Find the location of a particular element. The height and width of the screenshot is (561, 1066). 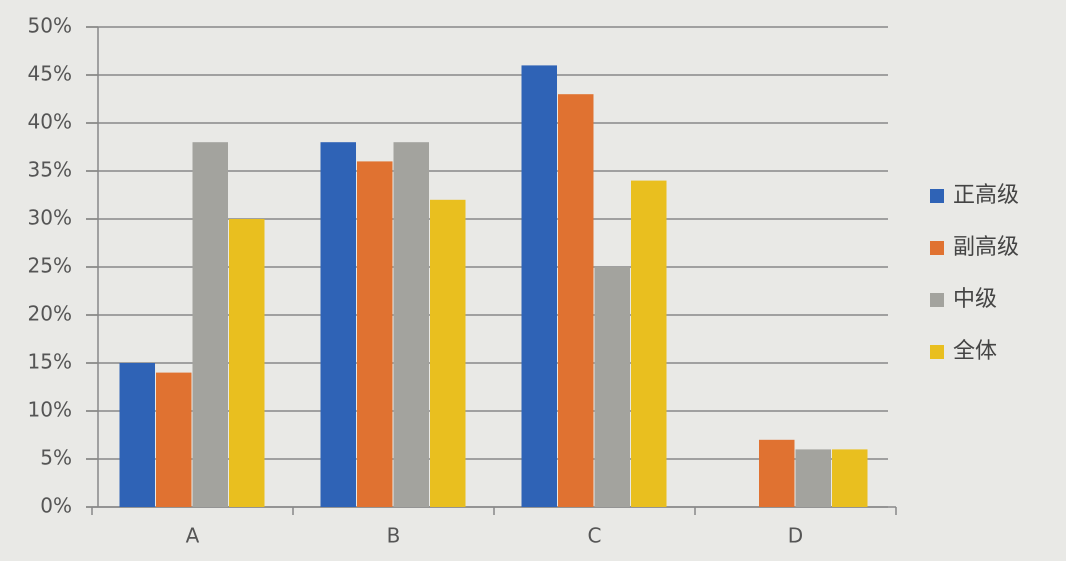

y-tick-label: 50% is located at coordinates (50, 26).